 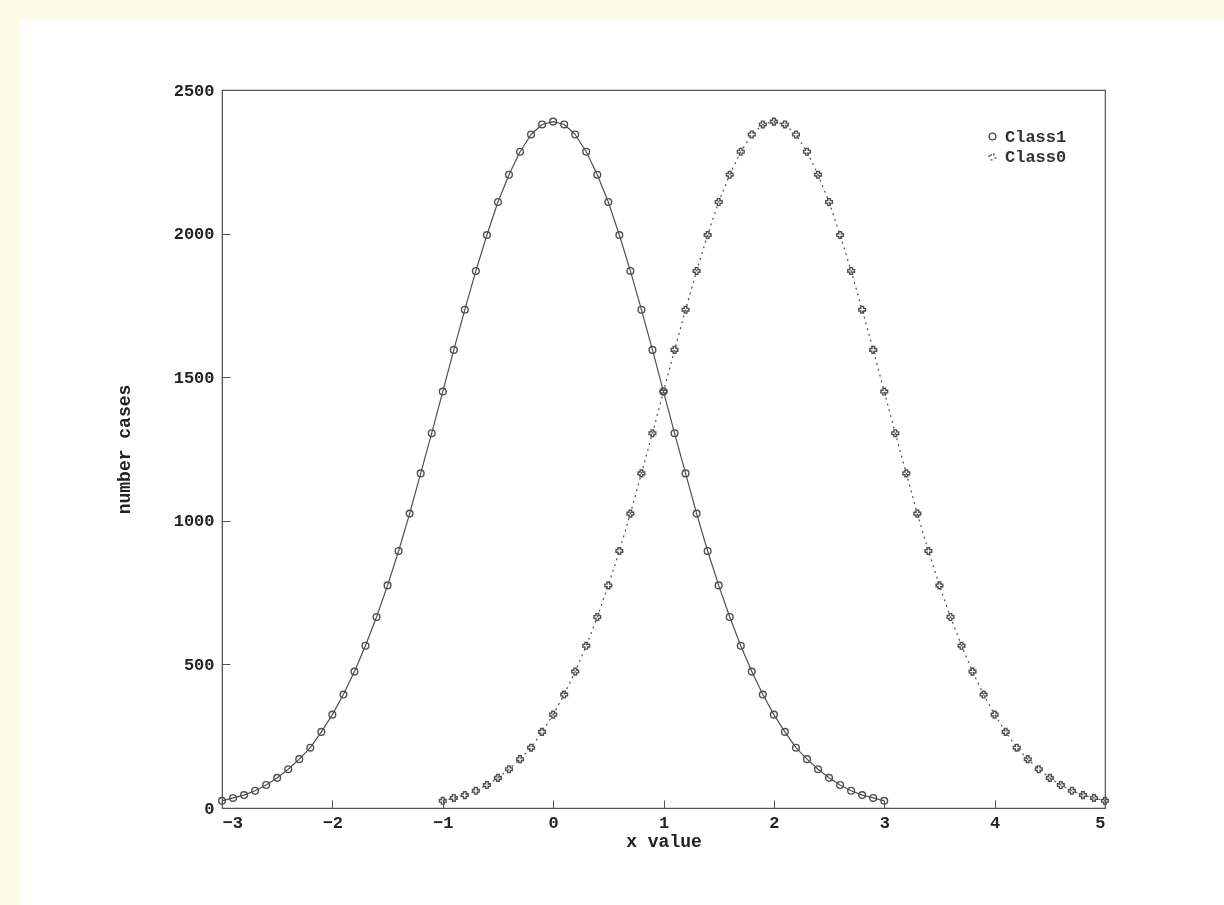 What do you see at coordinates (124, 449) in the screenshot?
I see `y-axis-title: number cases` at bounding box center [124, 449].